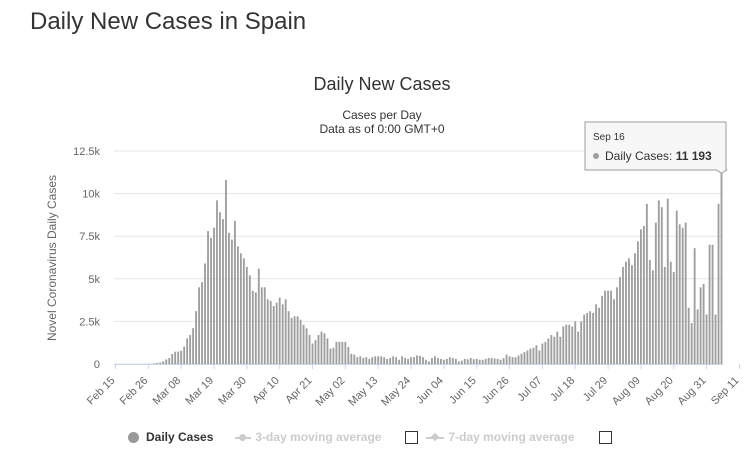 This screenshot has height=469, width=745. I want to click on checkbox-3-day-average, so click(411, 437).